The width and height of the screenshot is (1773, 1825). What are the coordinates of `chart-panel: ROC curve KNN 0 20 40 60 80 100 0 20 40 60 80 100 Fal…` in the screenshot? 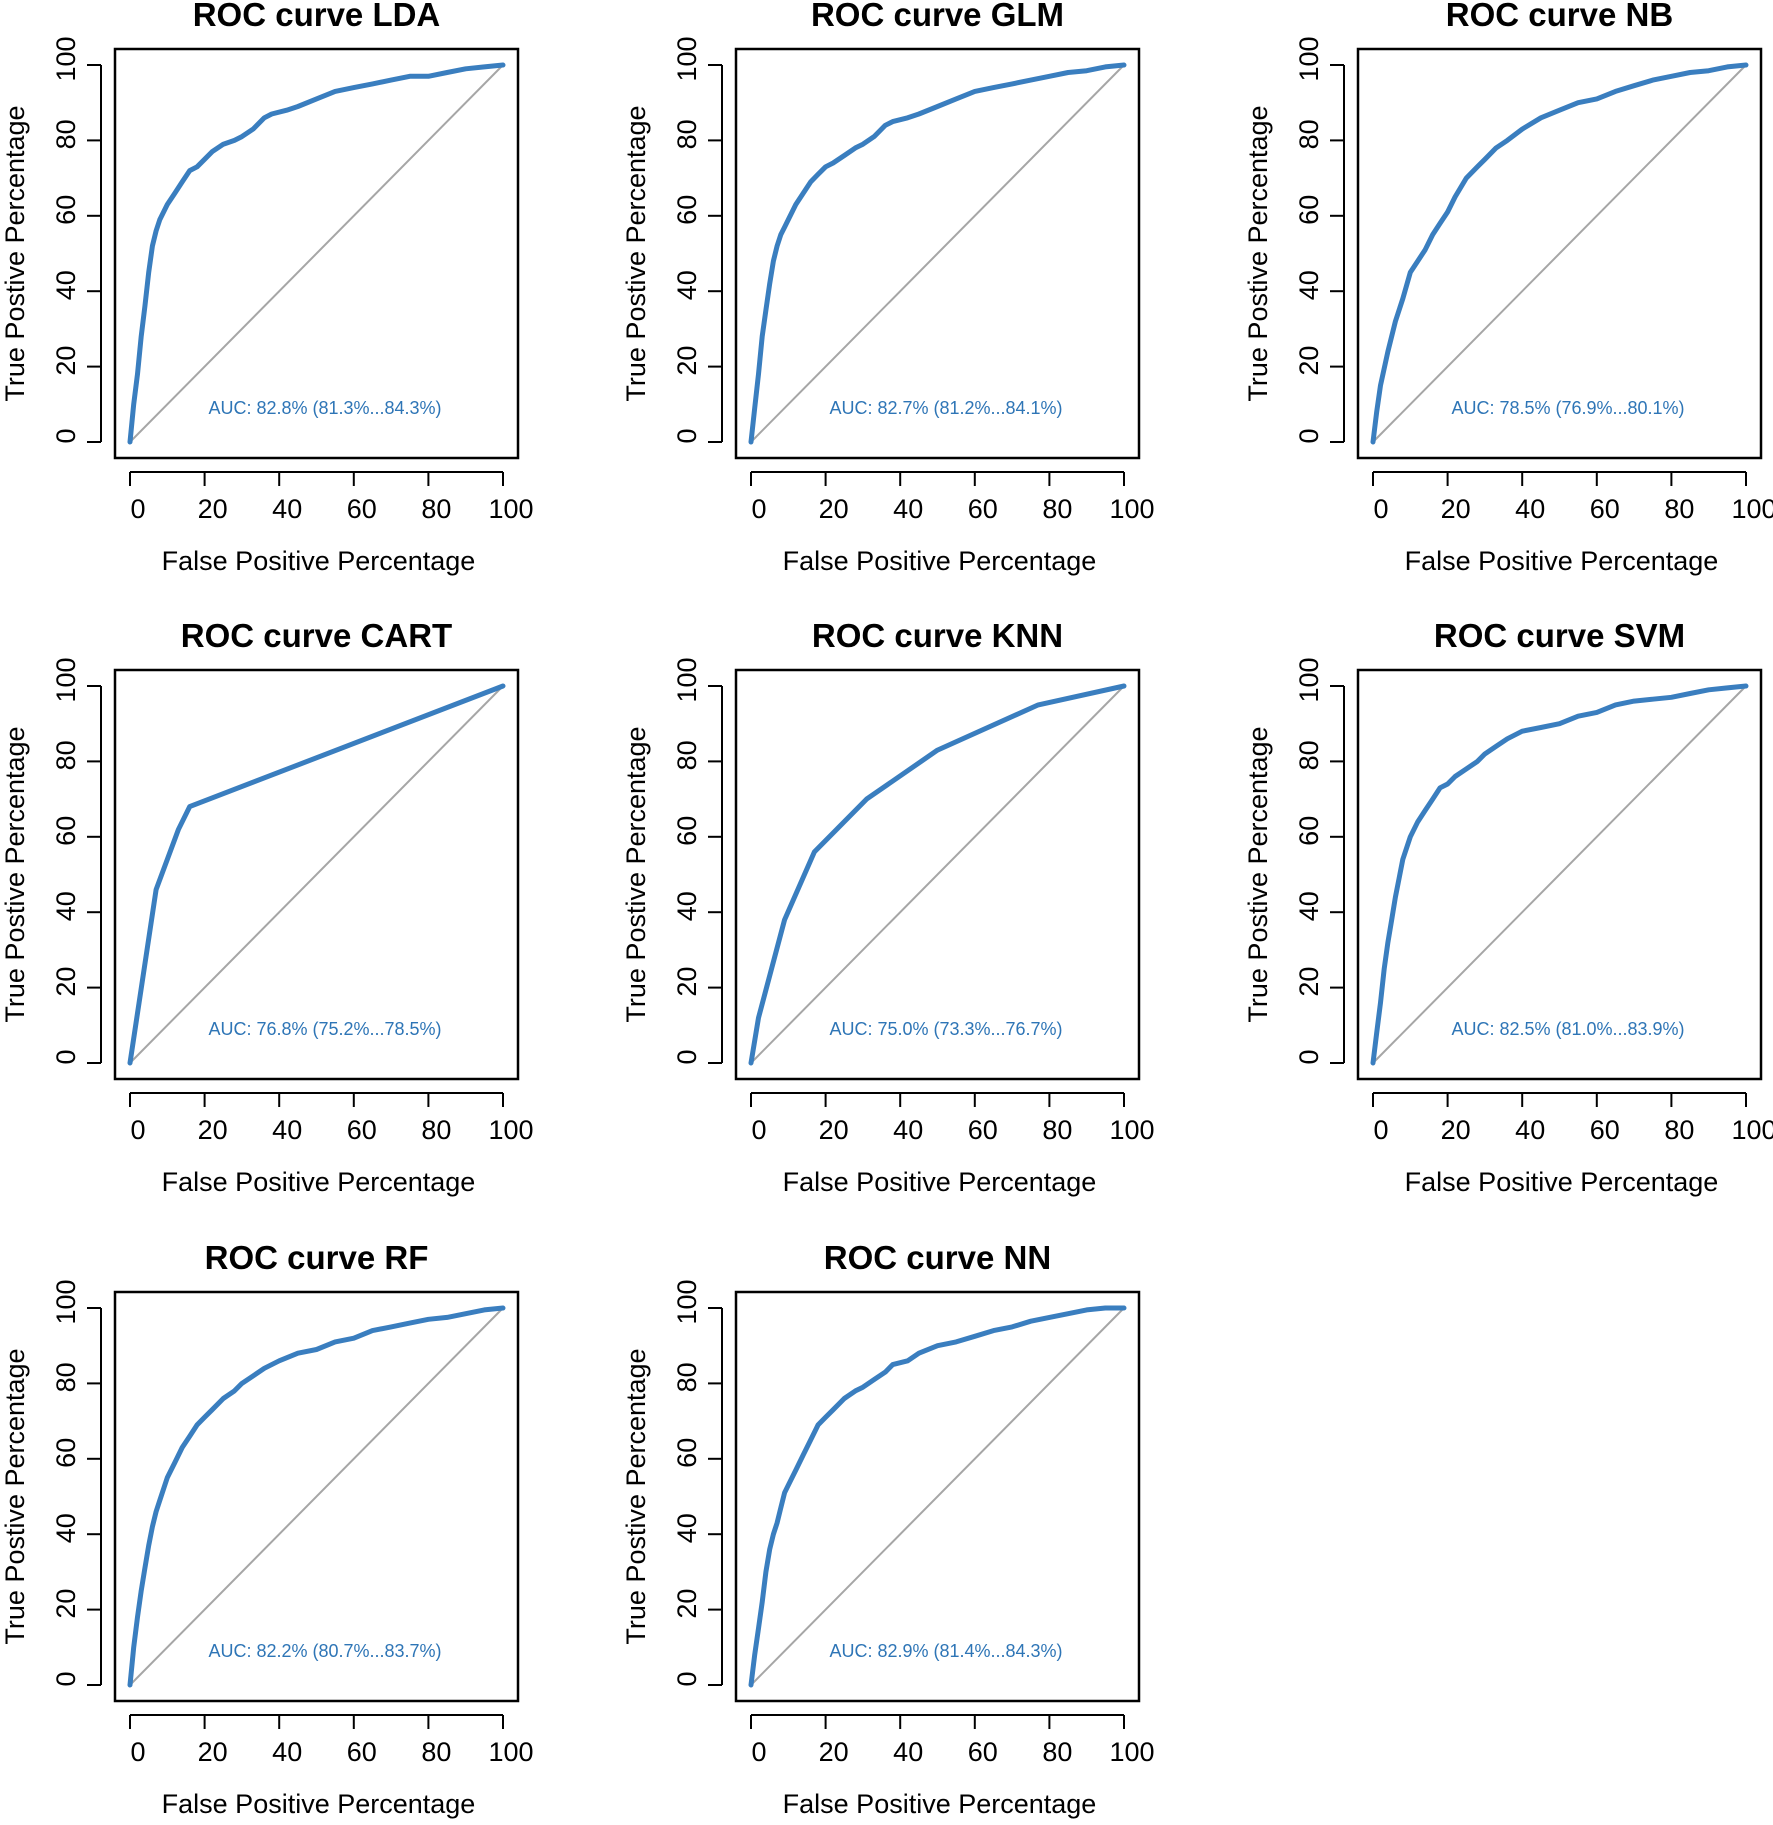 It's located at (888, 907).